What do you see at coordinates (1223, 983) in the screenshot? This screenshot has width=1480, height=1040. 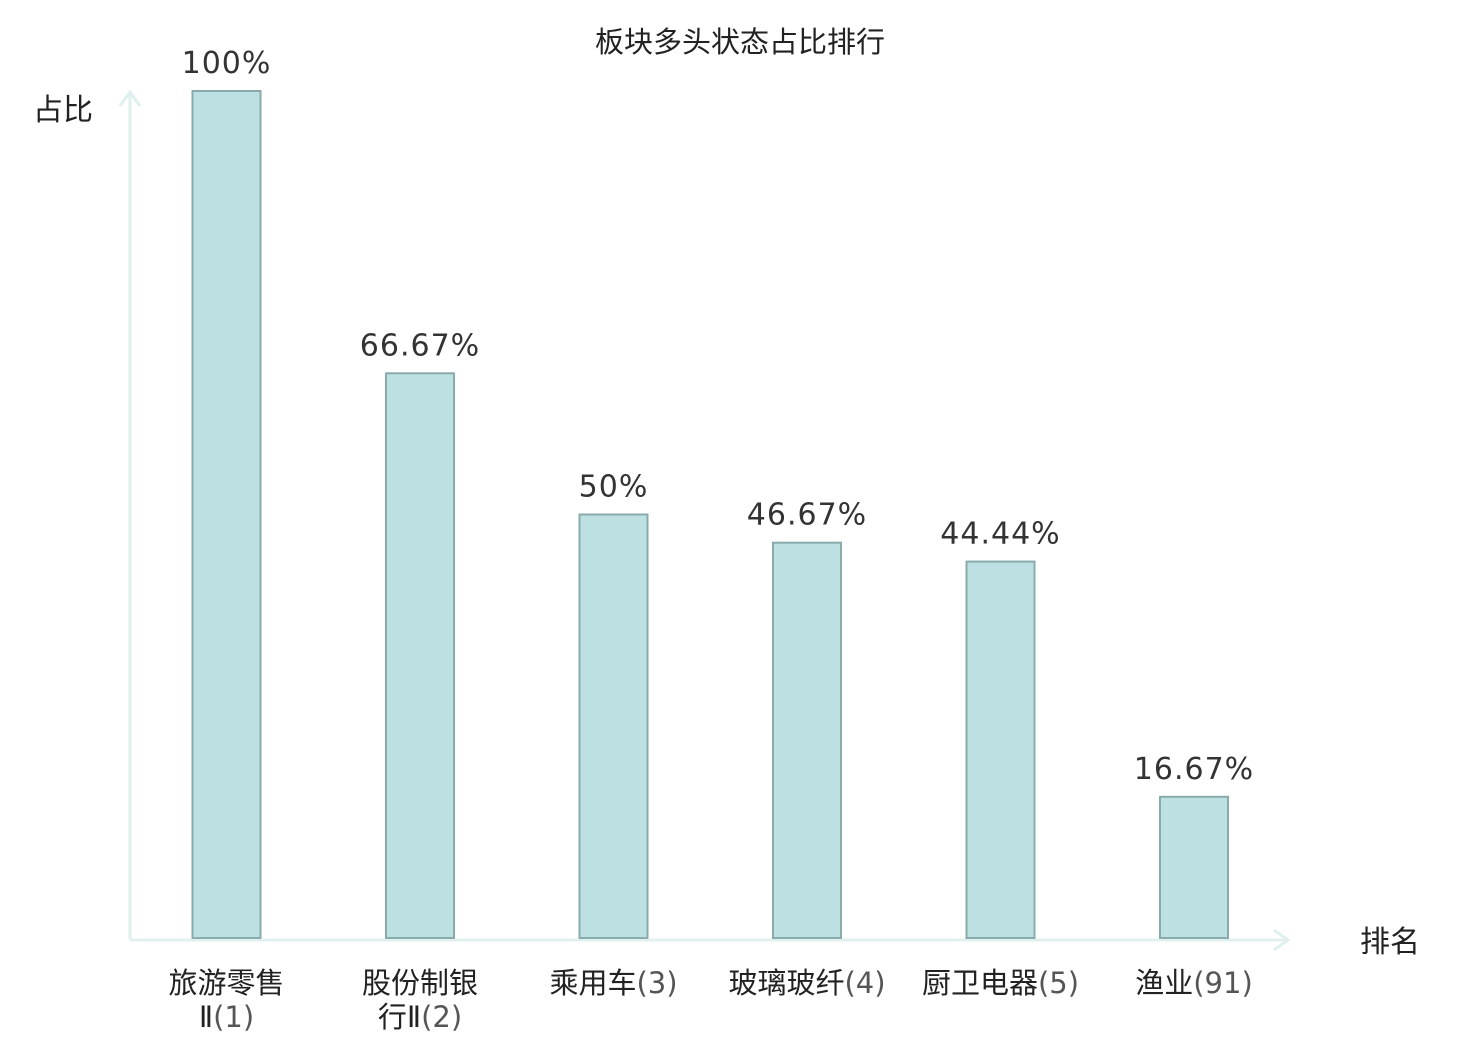 I see `category-rank: (91)` at bounding box center [1223, 983].